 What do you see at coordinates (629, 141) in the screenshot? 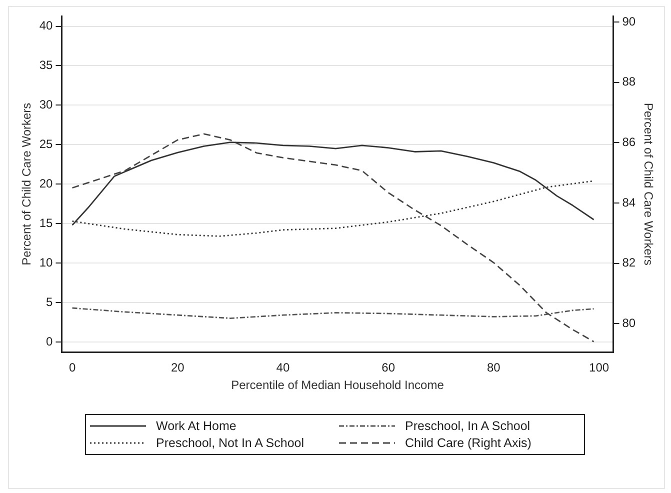
I see `y2-tick-label: 86` at bounding box center [629, 141].